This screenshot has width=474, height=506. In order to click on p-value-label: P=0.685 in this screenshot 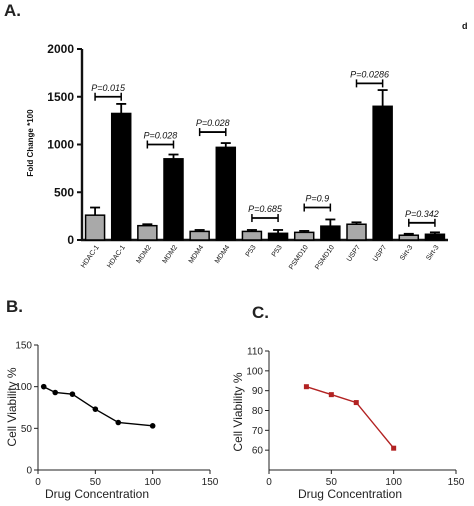, I will do `click(265, 209)`.